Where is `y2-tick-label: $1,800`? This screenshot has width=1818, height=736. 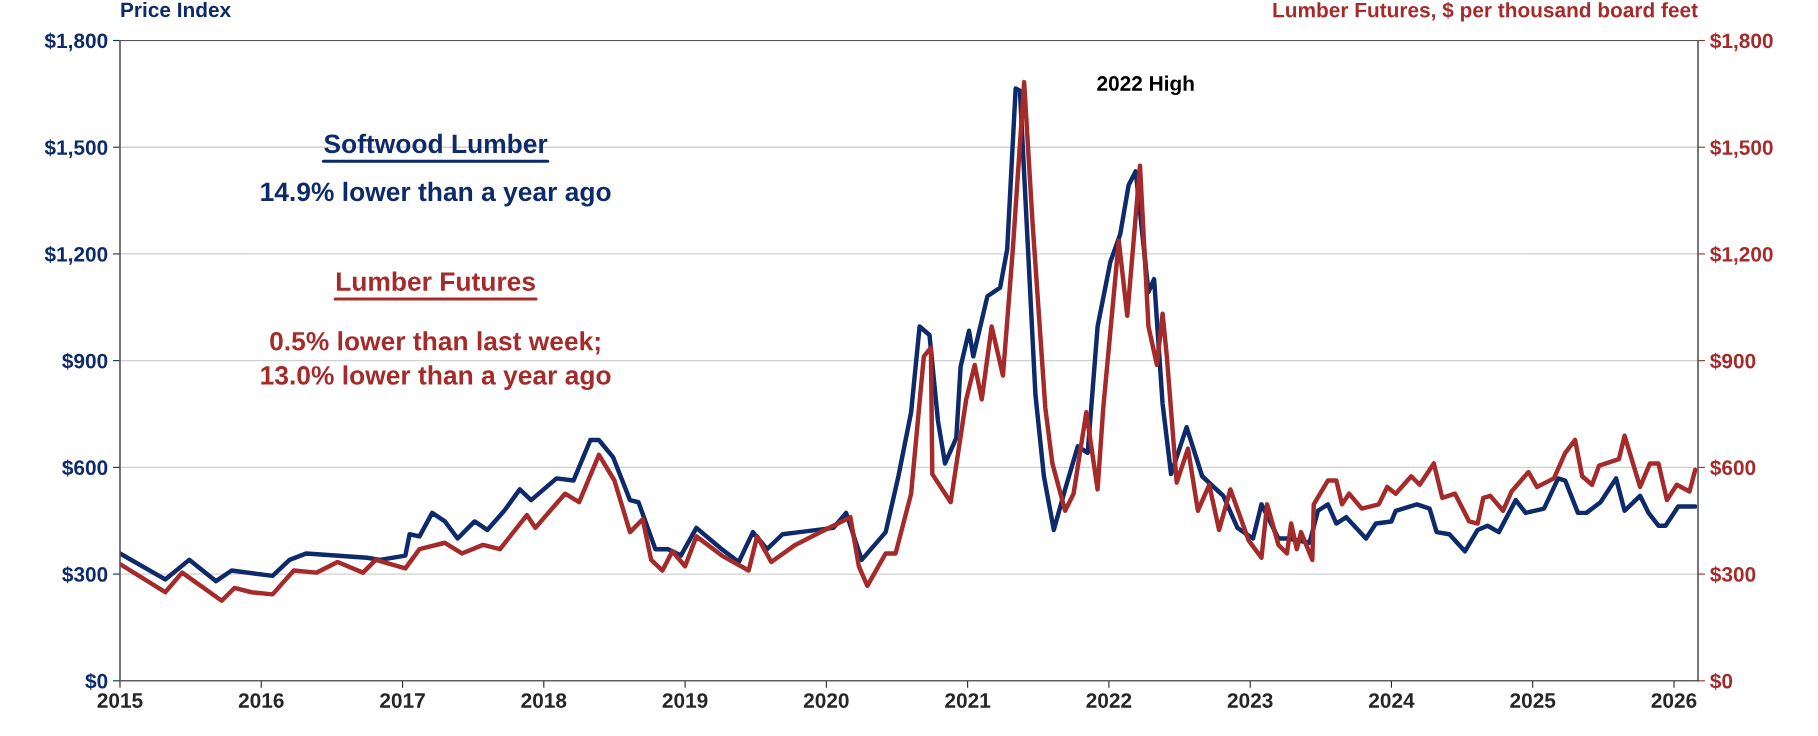
y2-tick-label: $1,800 is located at coordinates (1741, 42).